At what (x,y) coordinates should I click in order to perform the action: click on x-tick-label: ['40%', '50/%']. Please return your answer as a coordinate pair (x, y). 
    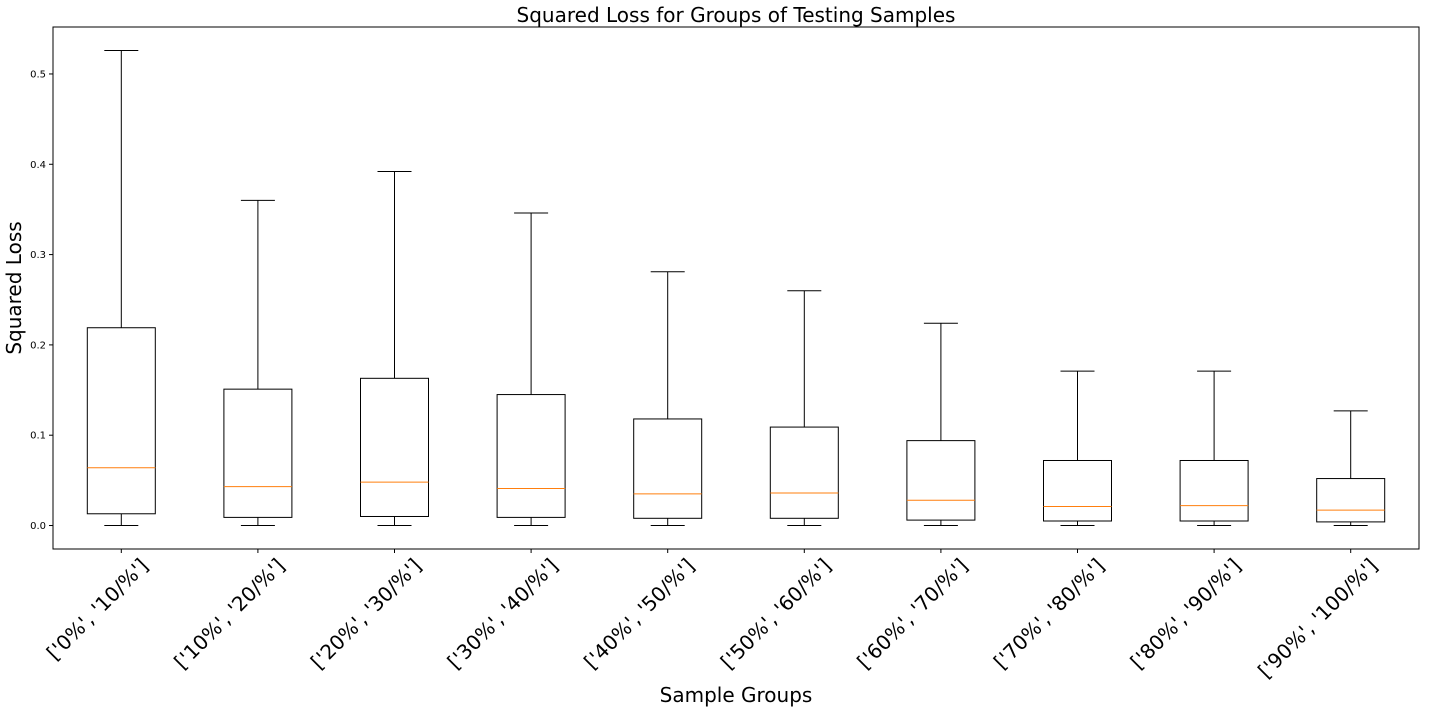
    Looking at the image, I should click on (639, 614).